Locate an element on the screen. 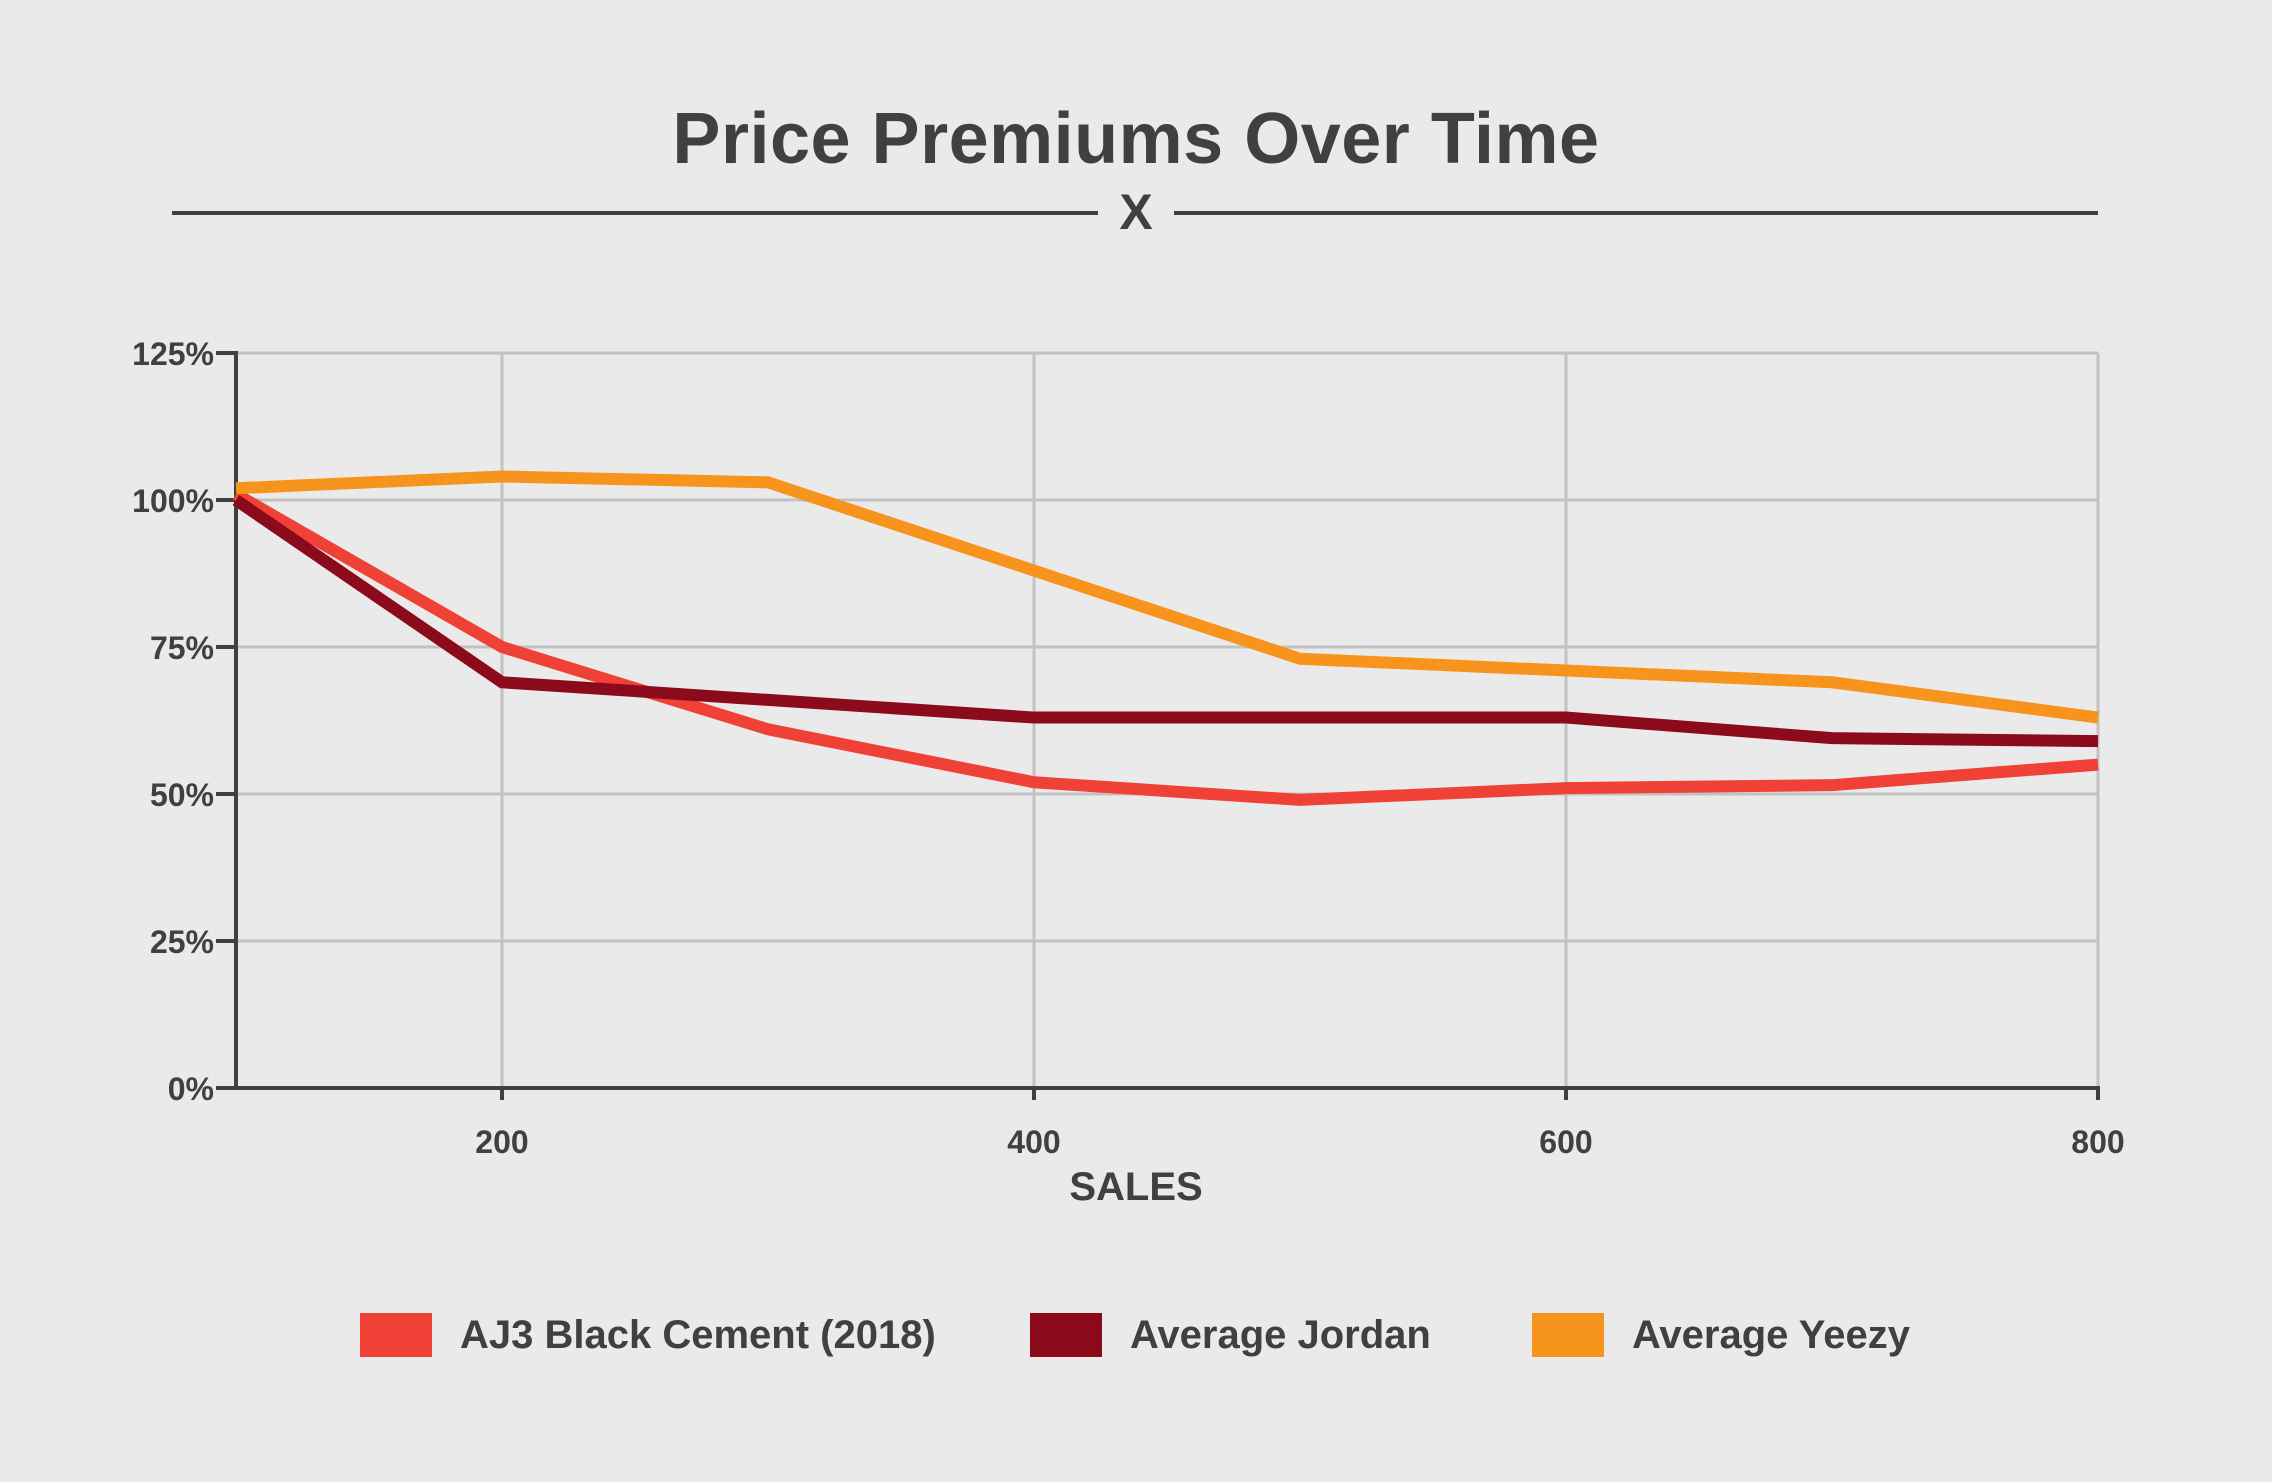 The image size is (2272, 1482). y-tick-label: 100% is located at coordinates (173, 501).